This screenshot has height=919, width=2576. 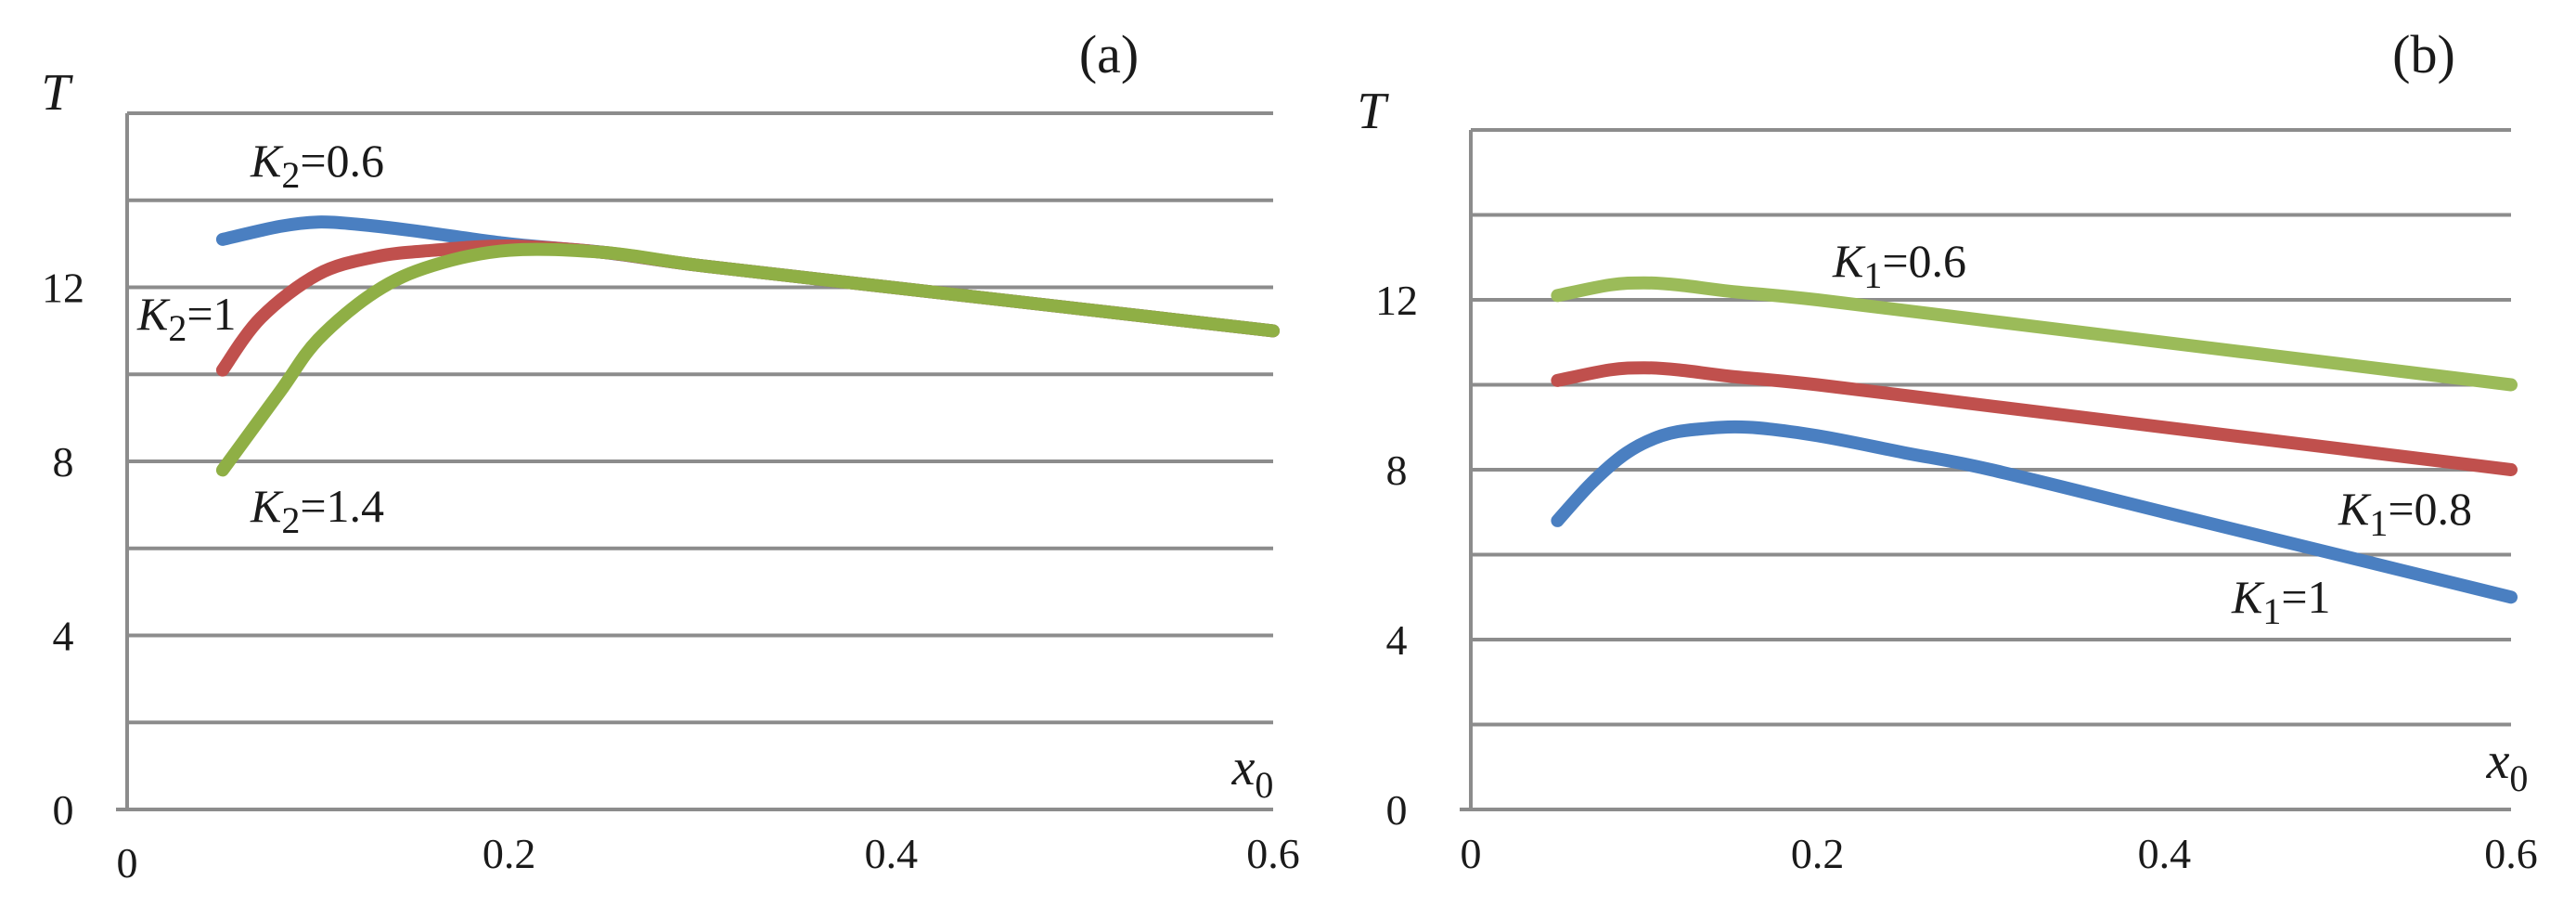 What do you see at coordinates (2405, 513) in the screenshot?
I see `series-annotation: K1=0.8` at bounding box center [2405, 513].